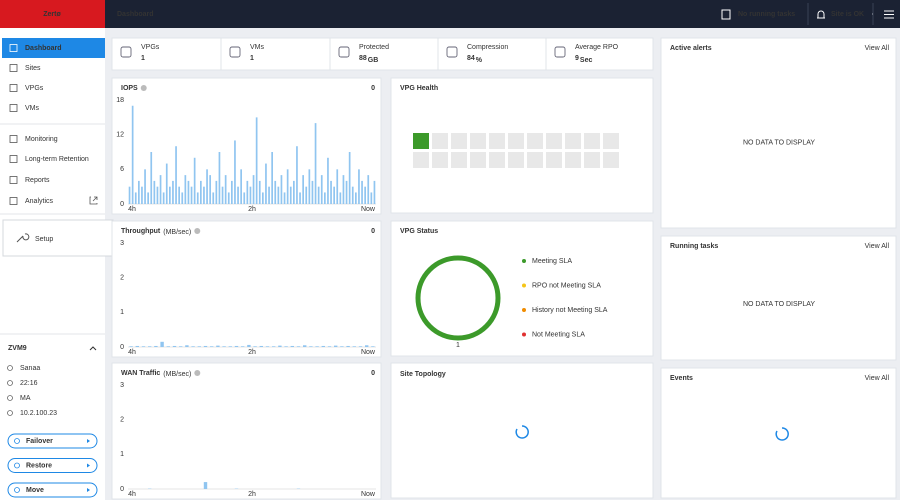  What do you see at coordinates (552, 261) in the screenshot?
I see `legend-label: Meeting SLA` at bounding box center [552, 261].